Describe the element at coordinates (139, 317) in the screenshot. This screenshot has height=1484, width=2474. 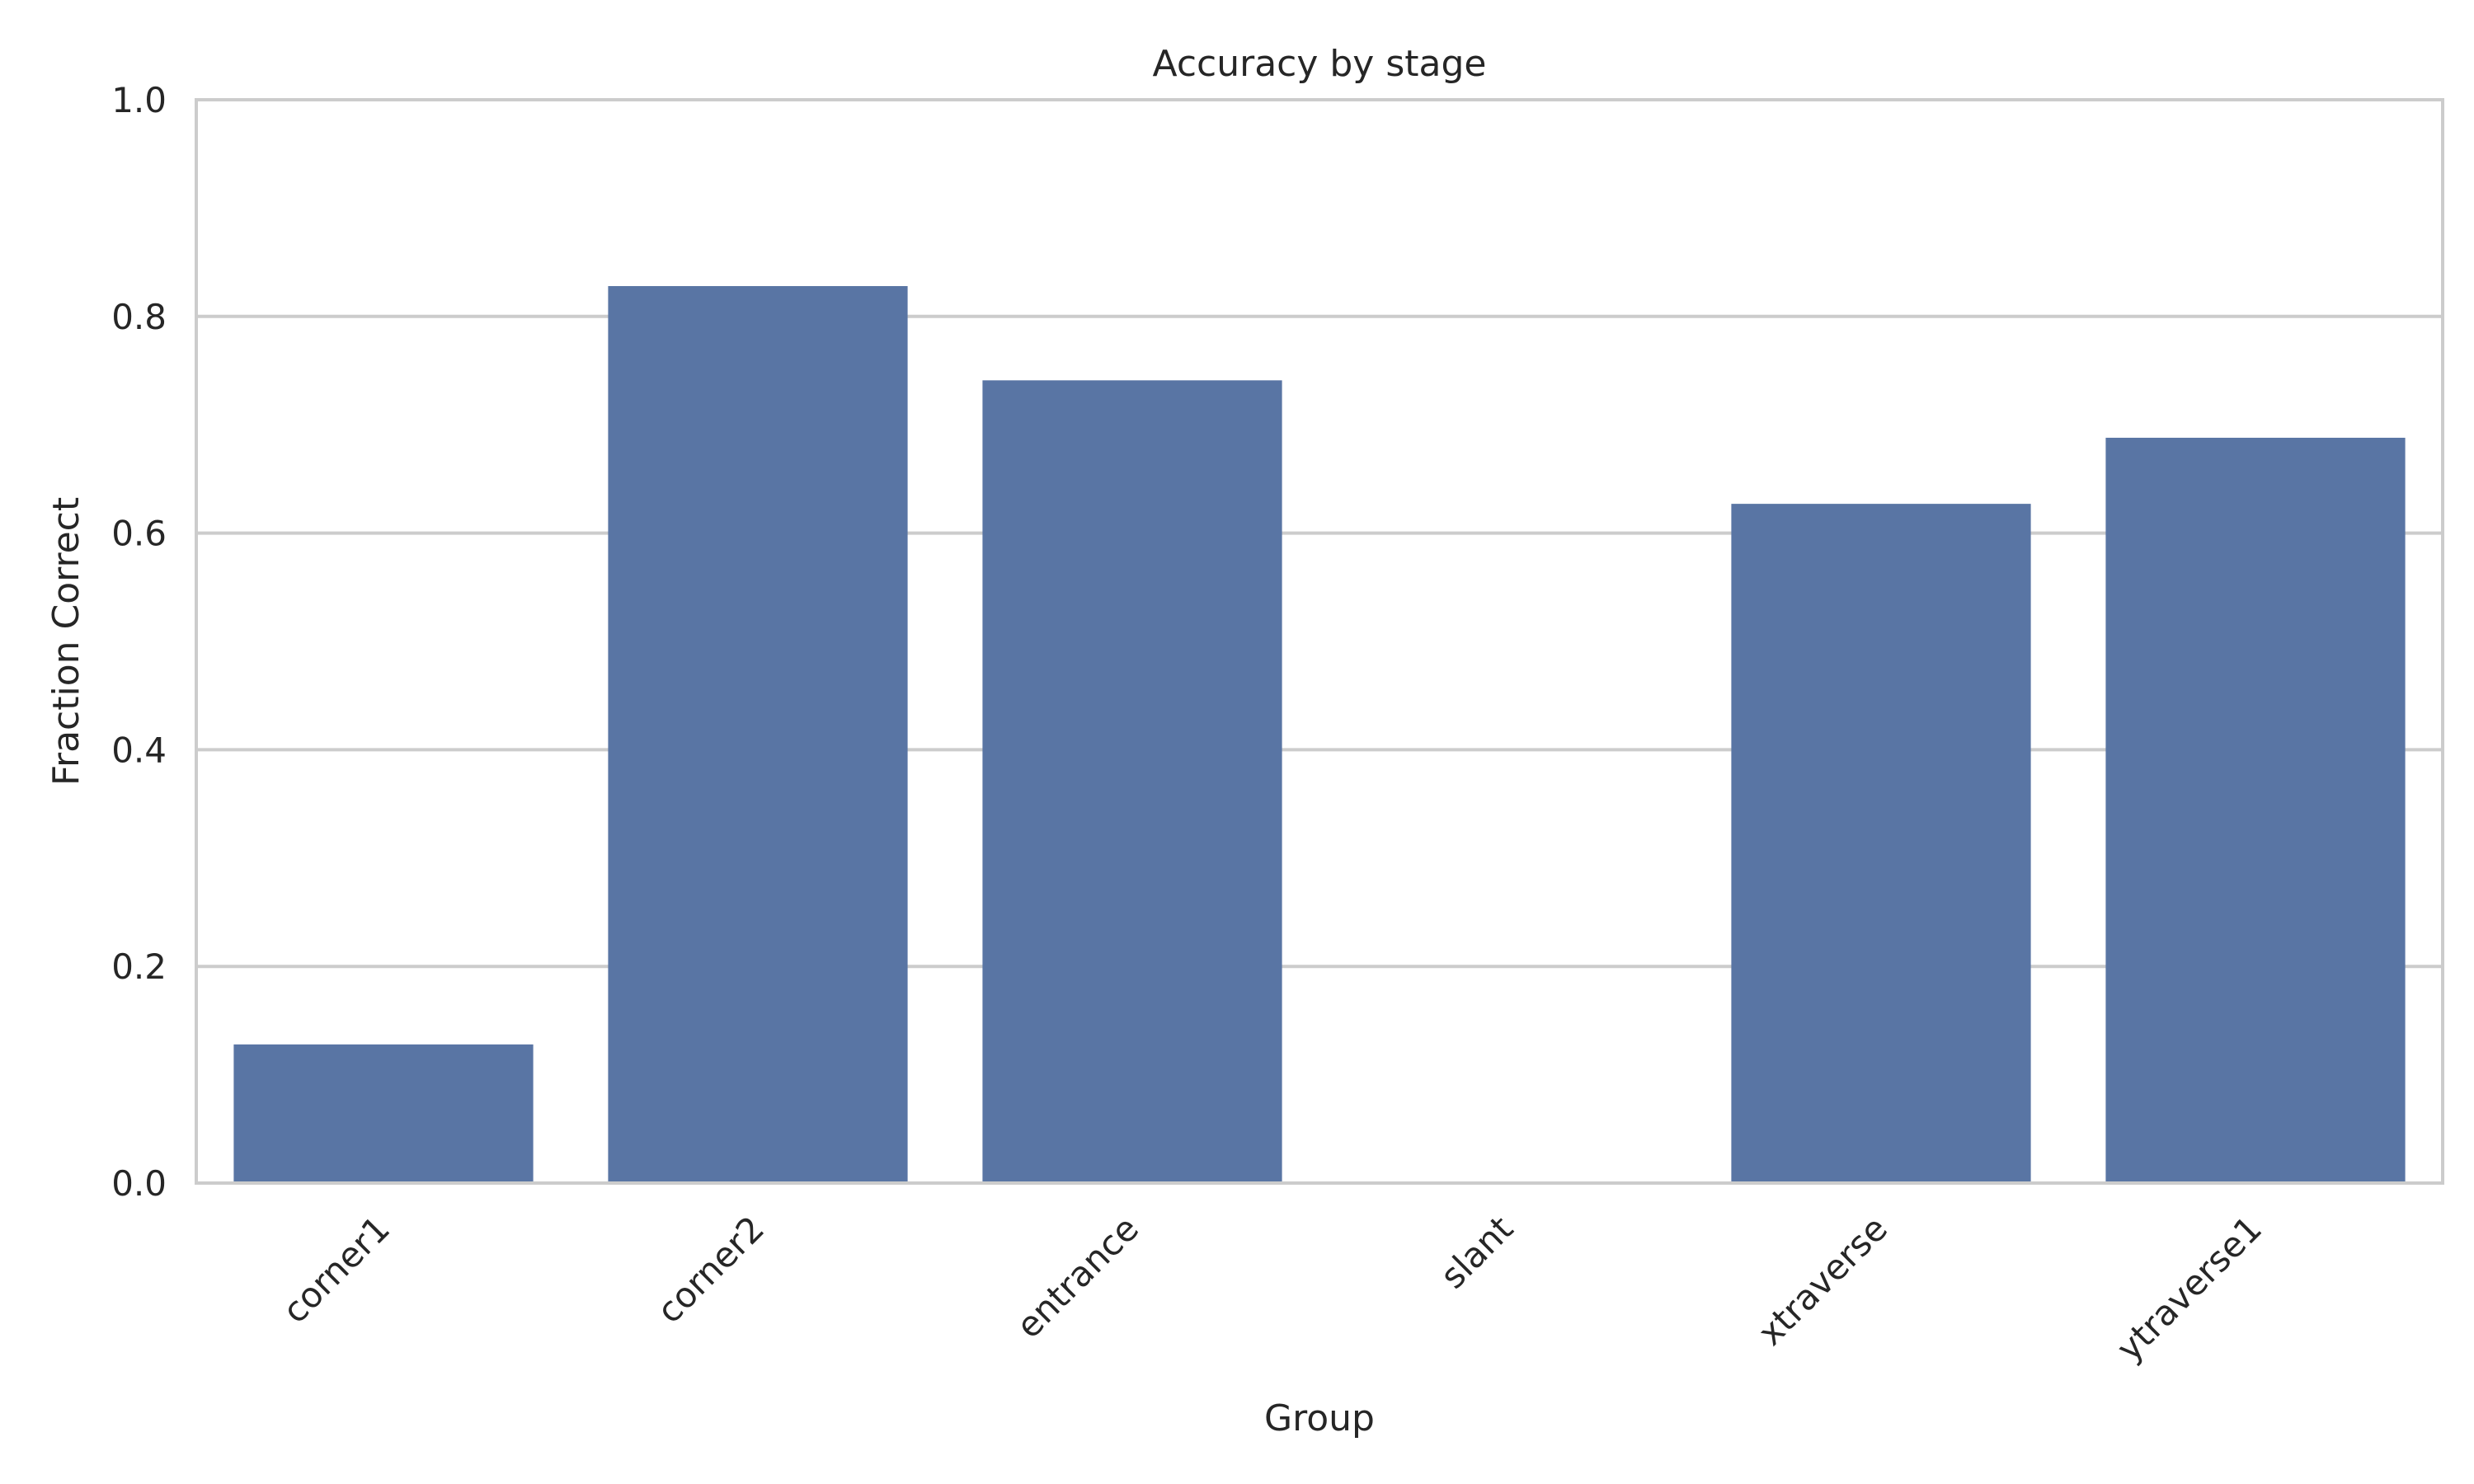
I see `y-tick-label: 0.8` at that location.